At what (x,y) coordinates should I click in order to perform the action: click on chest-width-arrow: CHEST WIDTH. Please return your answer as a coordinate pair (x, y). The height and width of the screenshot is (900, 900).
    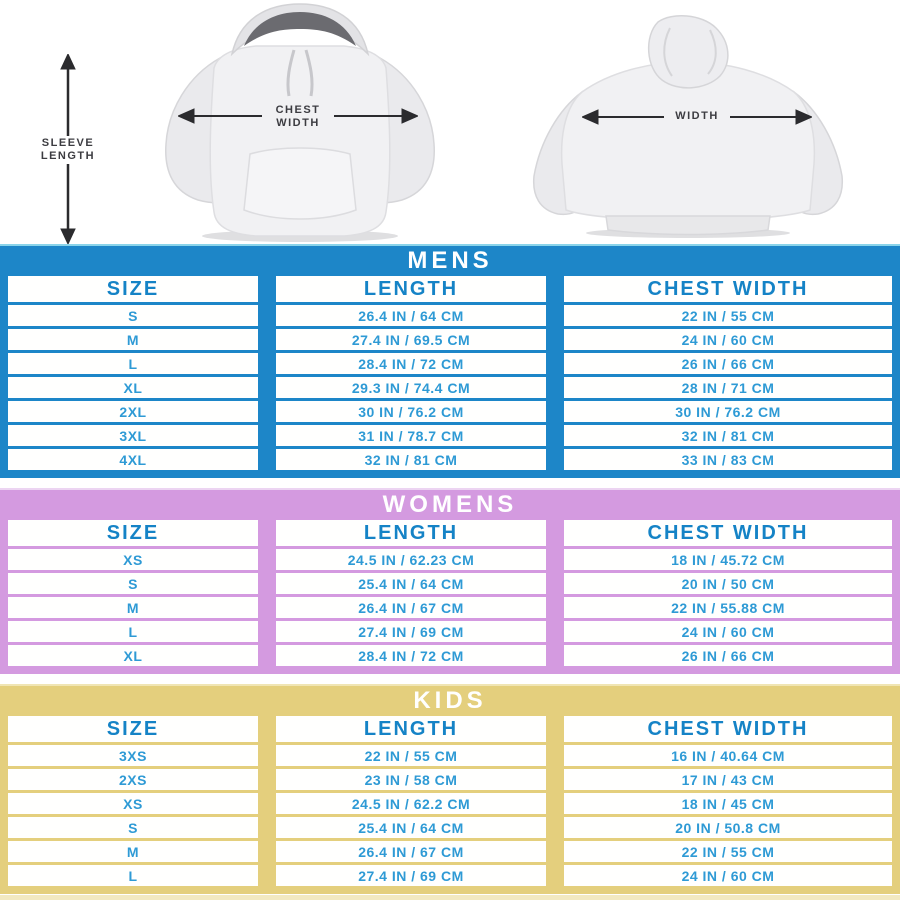
    Looking at the image, I should click on (298, 116).